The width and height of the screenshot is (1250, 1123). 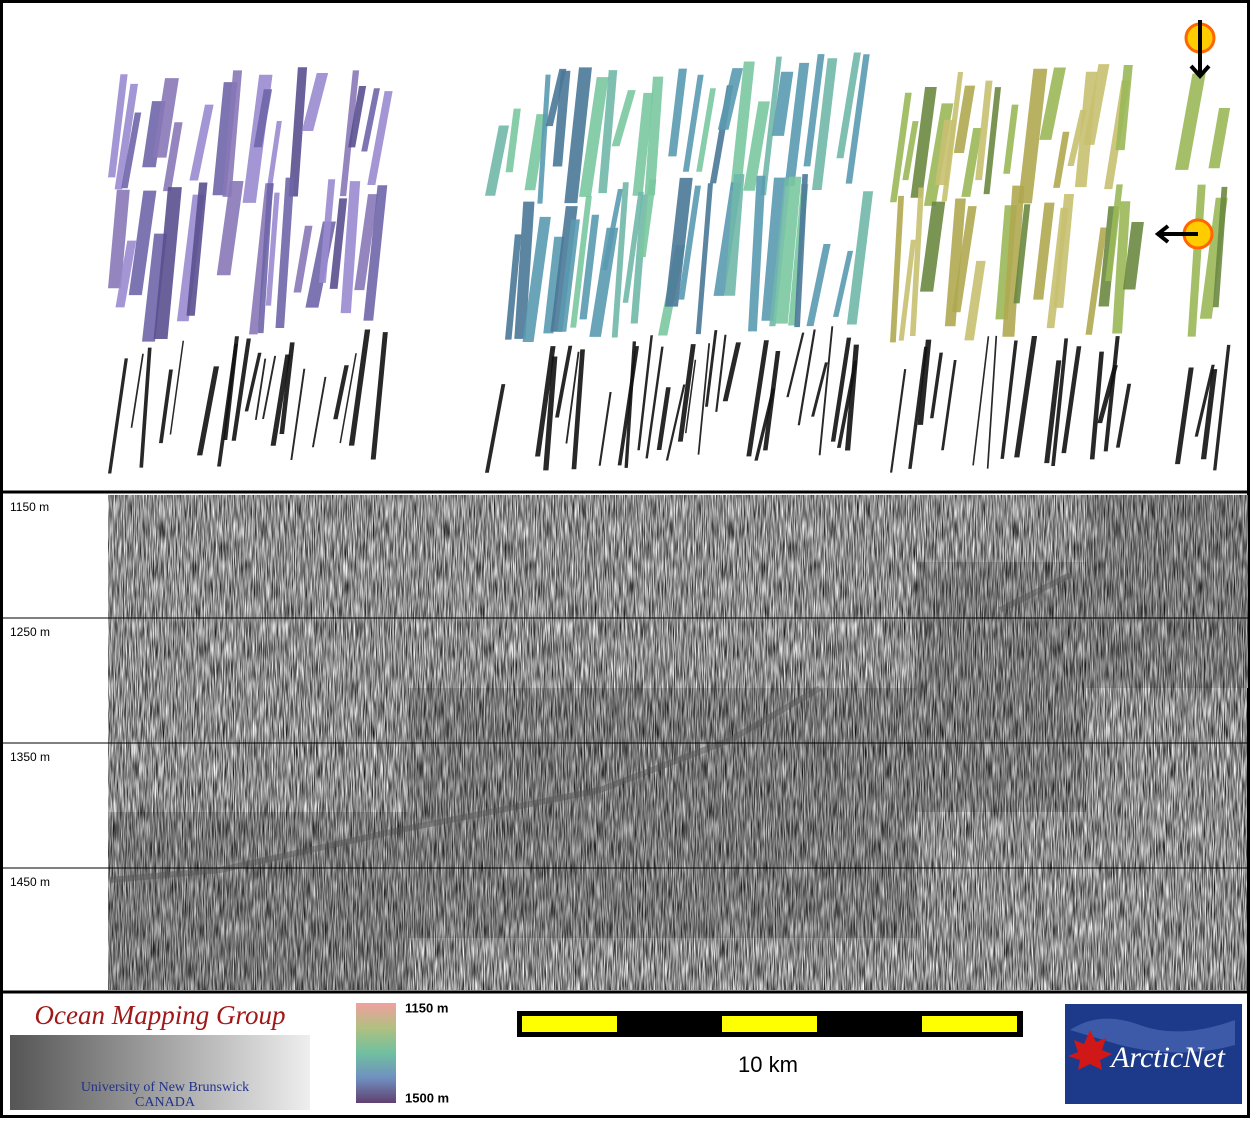 I want to click on map-shape, so click(x=1152, y=1035).